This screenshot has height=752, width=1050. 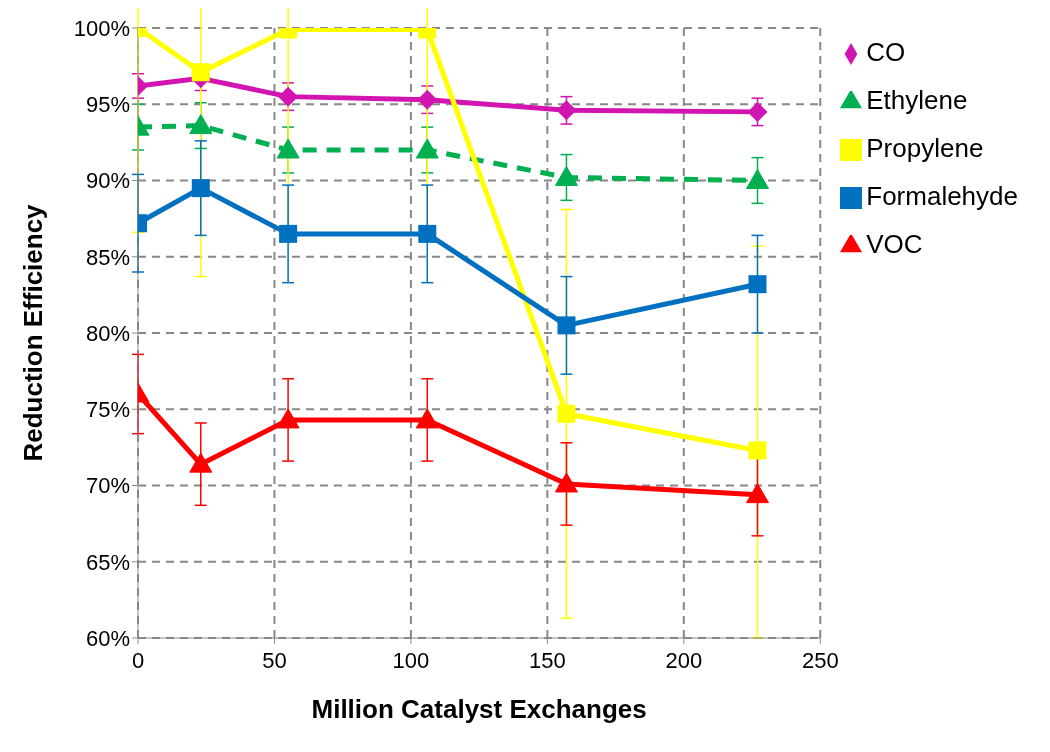 I want to click on x-tick-label: 0, so click(x=138, y=660).